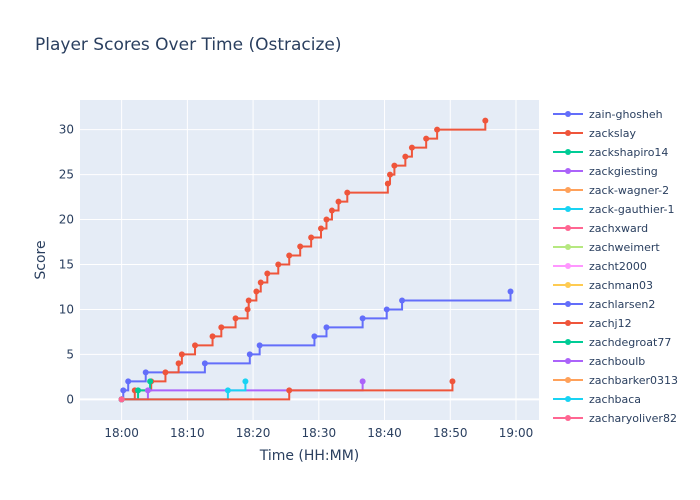 This screenshot has height=500, width=700. What do you see at coordinates (624, 247) in the screenshot?
I see `legend-label: zachweimert` at bounding box center [624, 247].